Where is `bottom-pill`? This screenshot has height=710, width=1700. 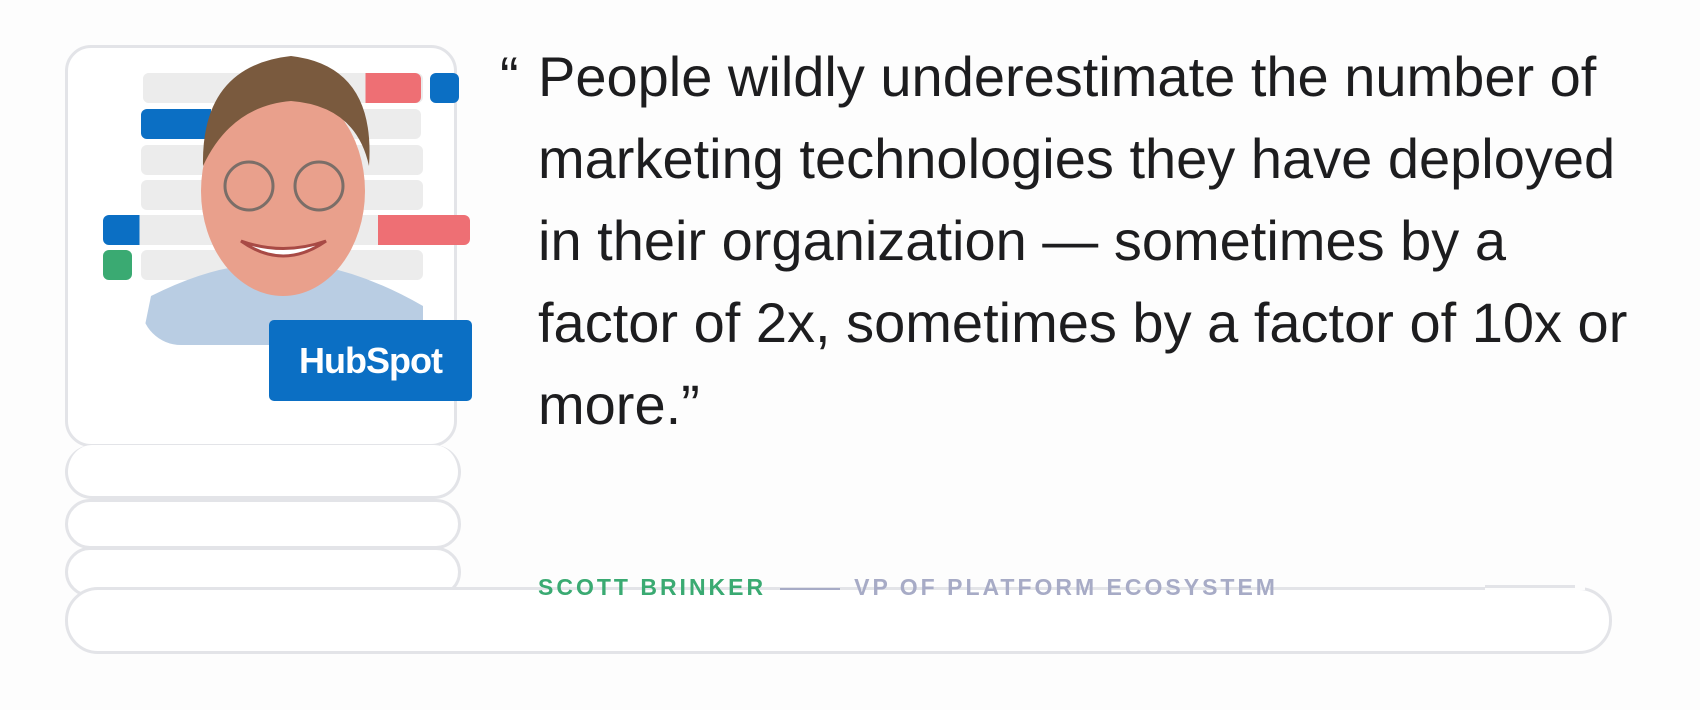 bottom-pill is located at coordinates (838, 620).